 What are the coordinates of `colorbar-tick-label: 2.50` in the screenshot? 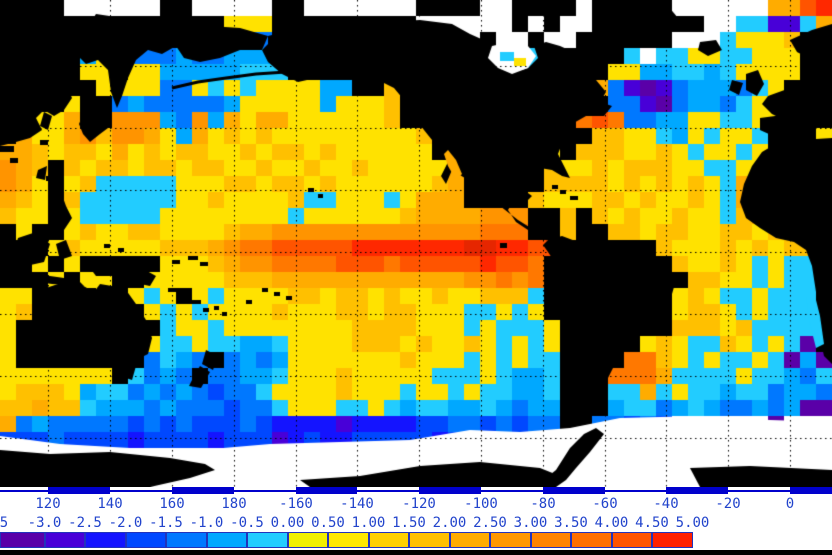 It's located at (490, 523).